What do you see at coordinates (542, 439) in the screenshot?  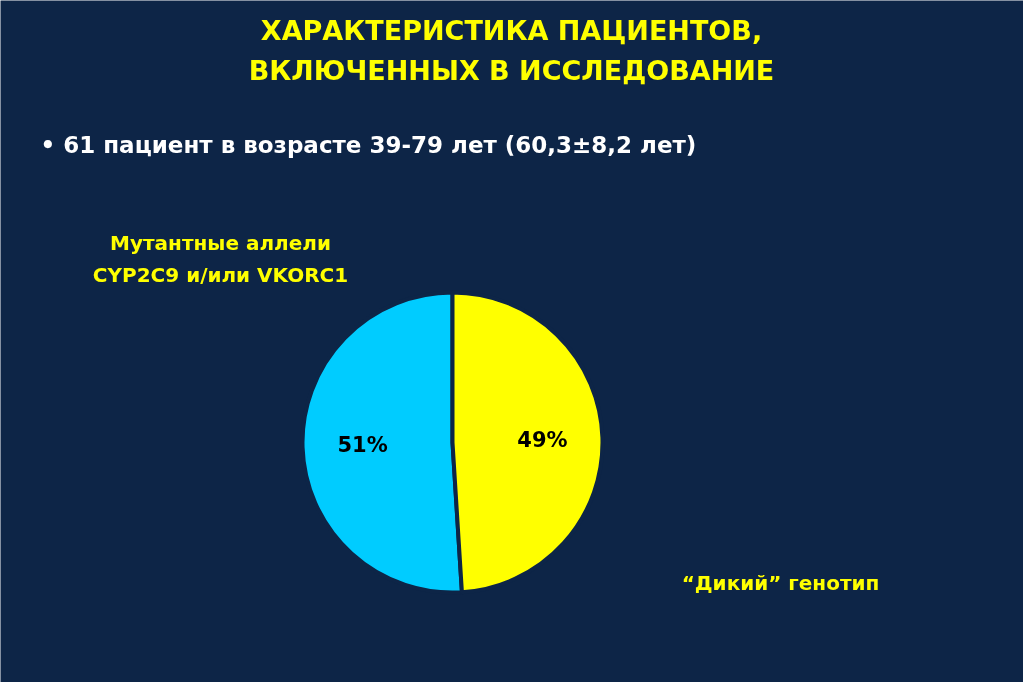 I see `data-label: 49%` at bounding box center [542, 439].